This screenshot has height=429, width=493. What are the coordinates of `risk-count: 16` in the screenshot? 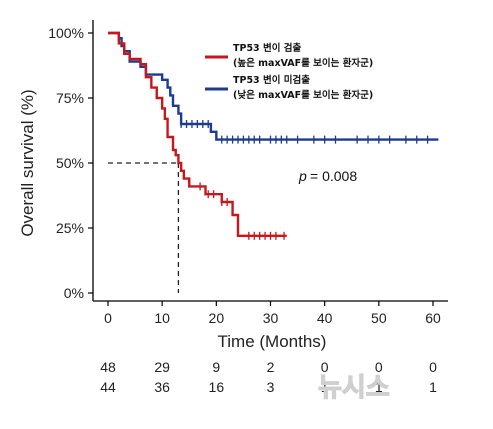 It's located at (217, 387).